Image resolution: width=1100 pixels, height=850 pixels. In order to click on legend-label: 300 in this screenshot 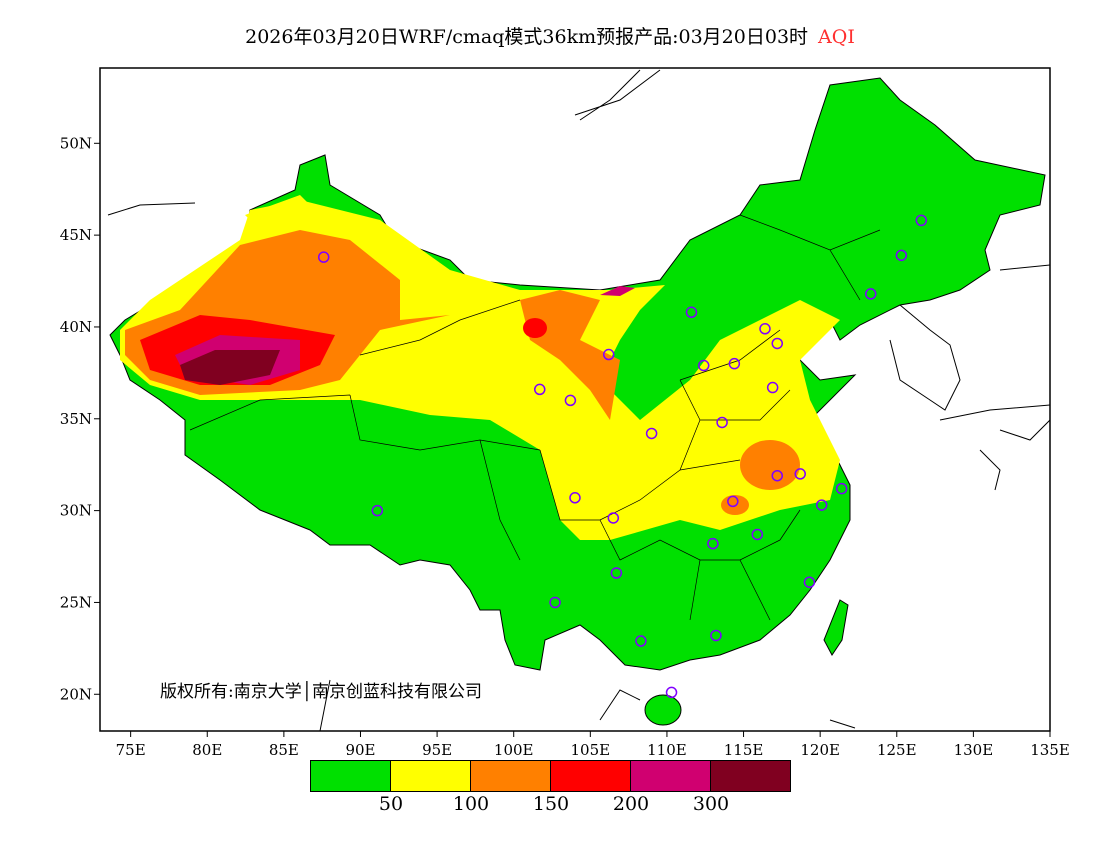, I will do `click(711, 804)`.